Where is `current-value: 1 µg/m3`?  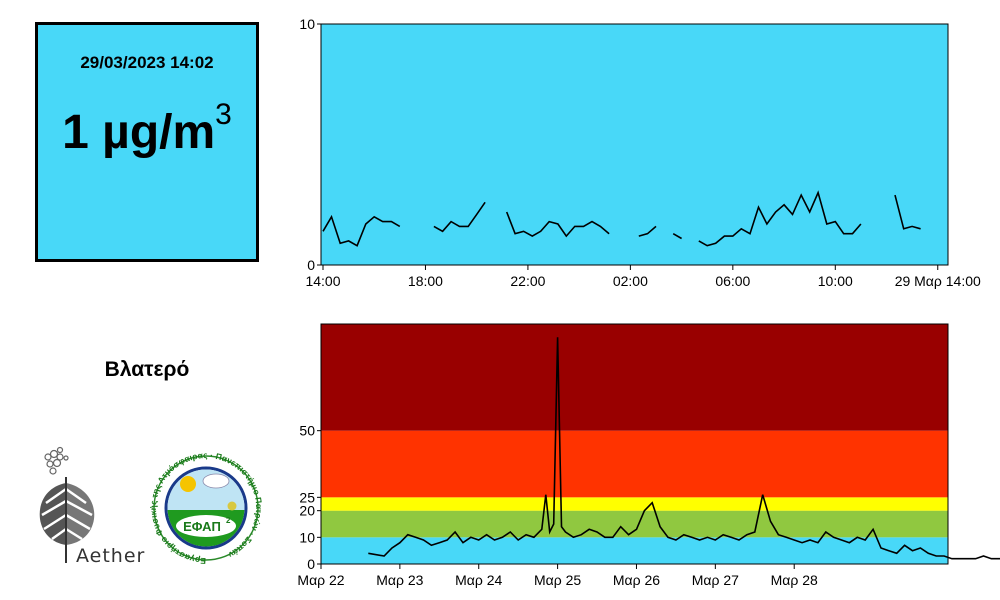 current-value: 1 µg/m3 is located at coordinates (147, 129).